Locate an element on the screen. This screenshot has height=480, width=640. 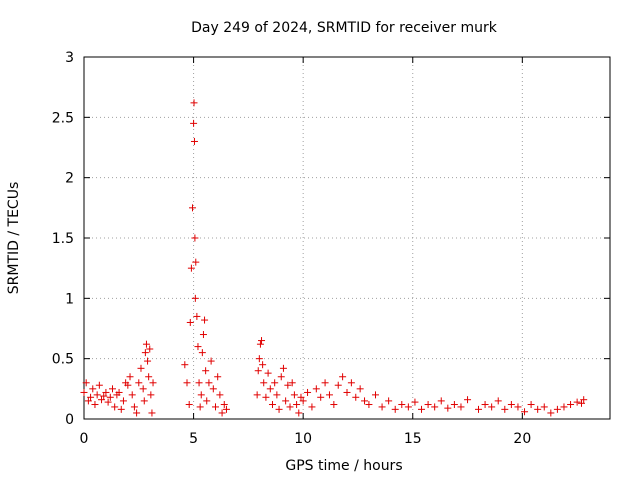
y-tick-label: 0.5 is located at coordinates (63, 360).